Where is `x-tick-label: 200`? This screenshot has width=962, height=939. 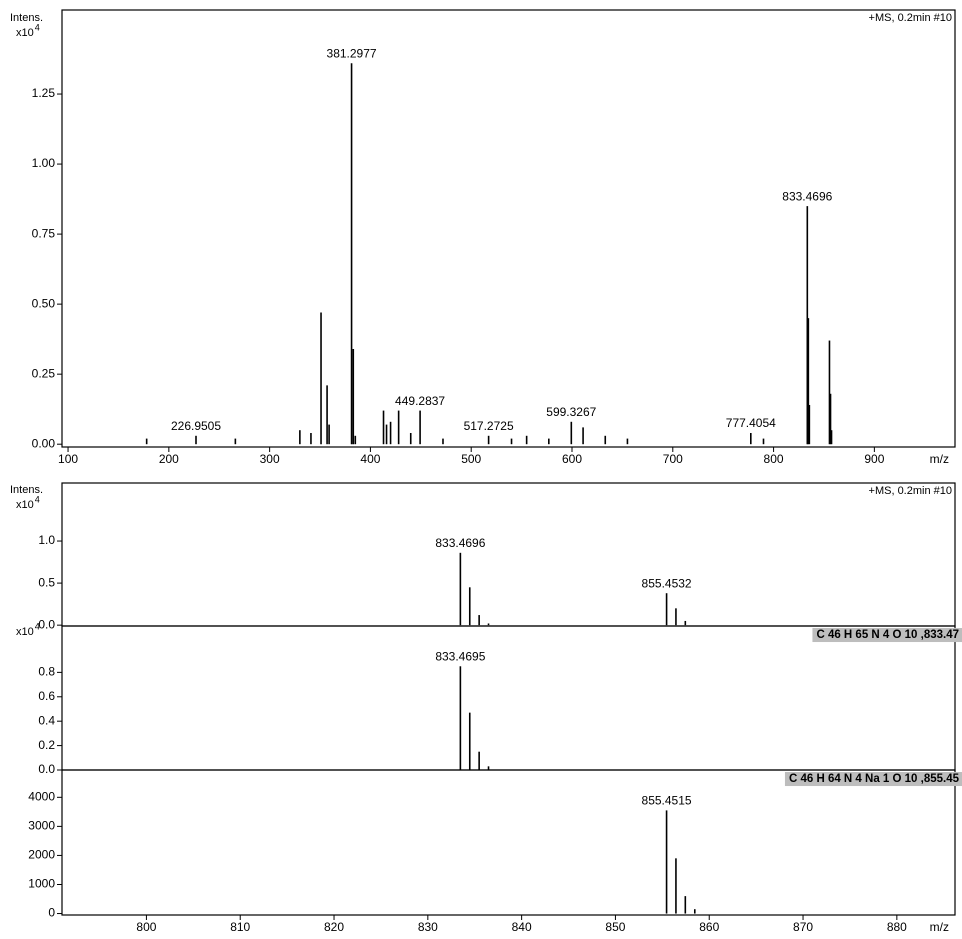
x-tick-label: 200 is located at coordinates (169, 459).